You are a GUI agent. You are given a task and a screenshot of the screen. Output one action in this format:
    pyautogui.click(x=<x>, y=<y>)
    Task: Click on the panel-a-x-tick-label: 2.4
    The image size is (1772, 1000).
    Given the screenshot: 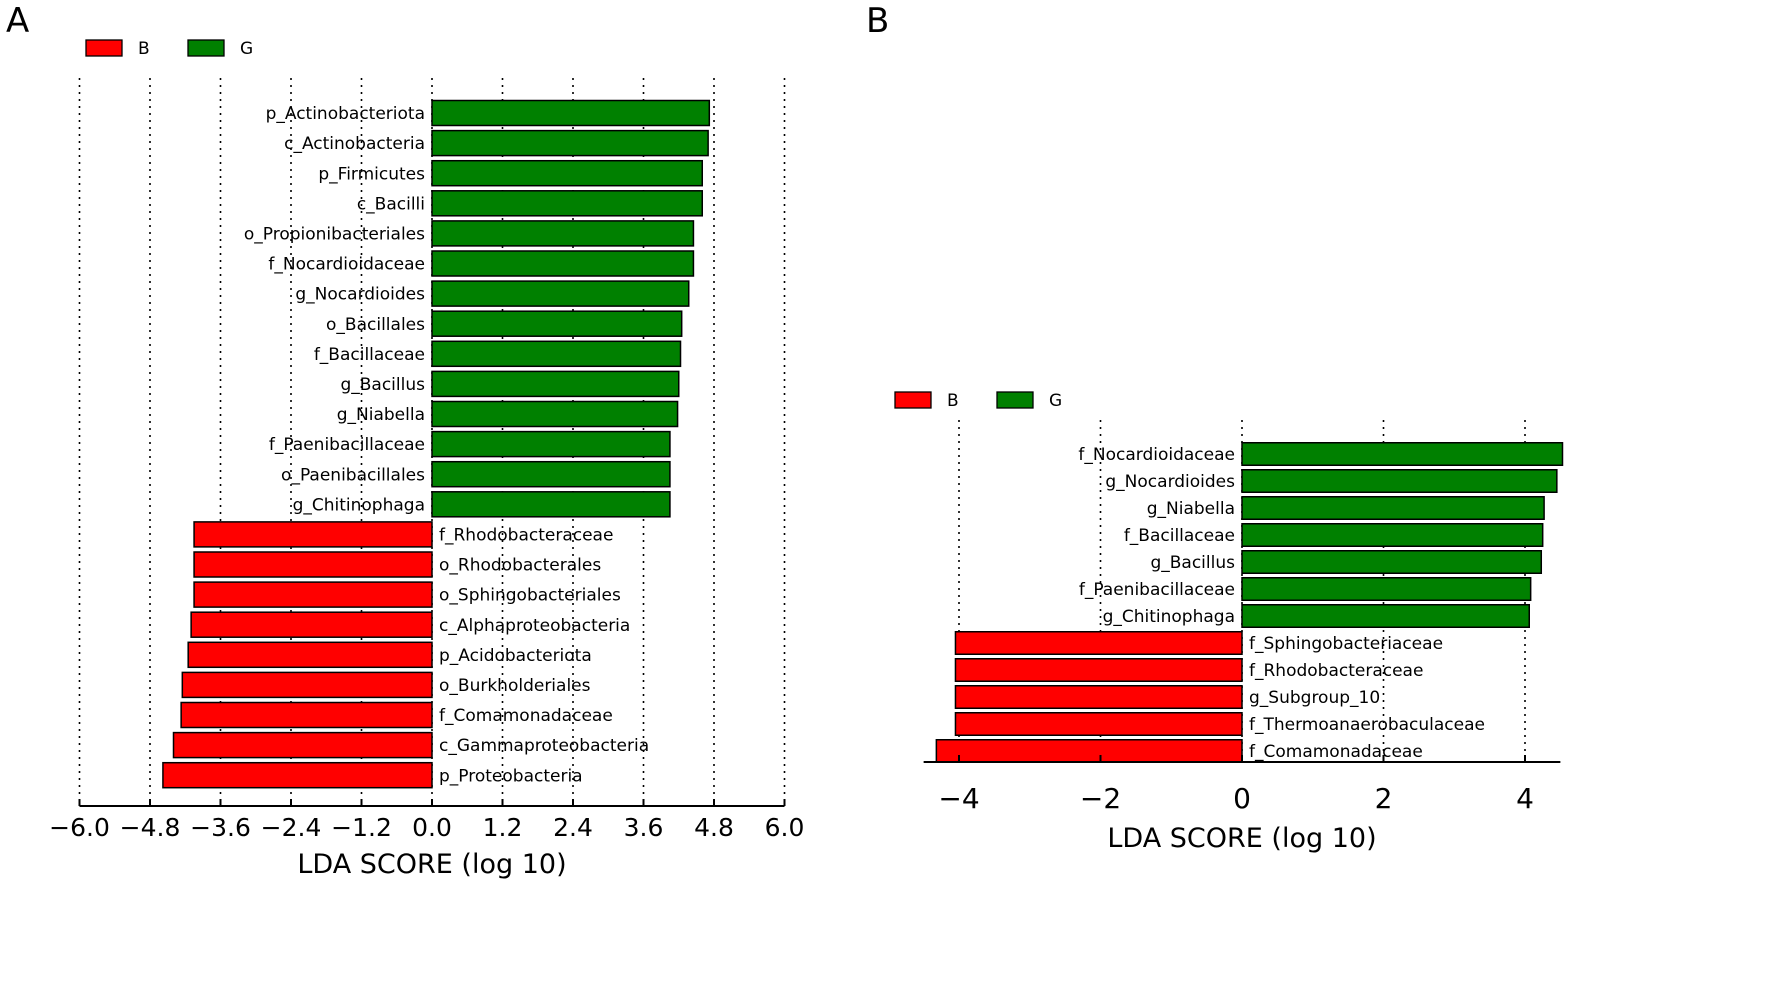 What is the action you would take?
    pyautogui.click(x=573, y=827)
    